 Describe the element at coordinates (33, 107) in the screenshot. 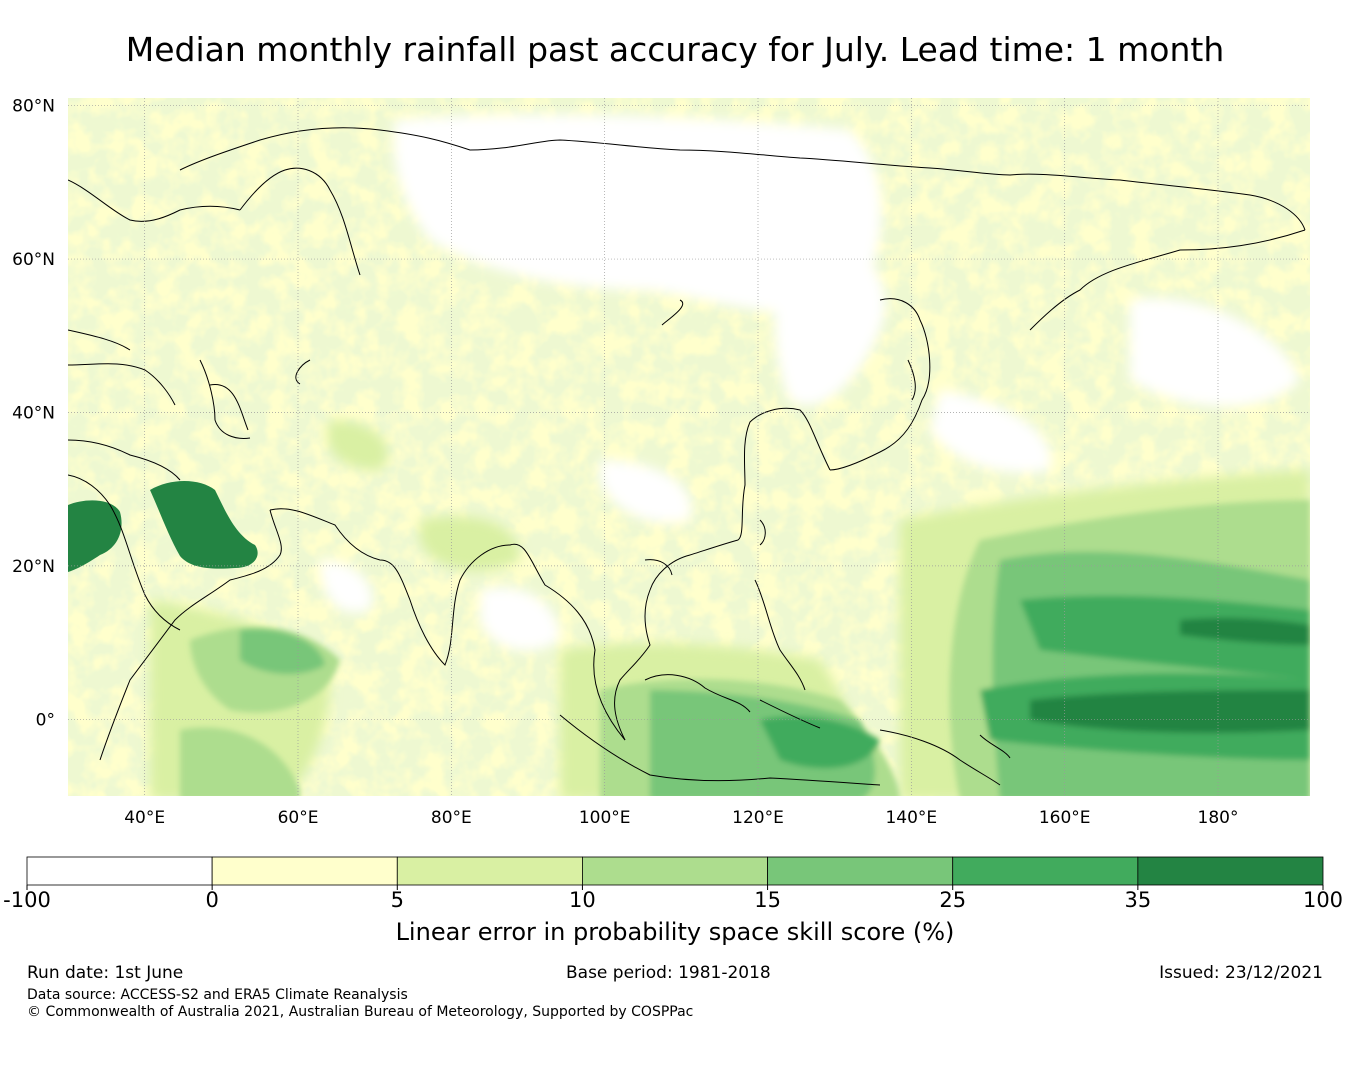

I see `lat-tick-label: 80°N` at that location.